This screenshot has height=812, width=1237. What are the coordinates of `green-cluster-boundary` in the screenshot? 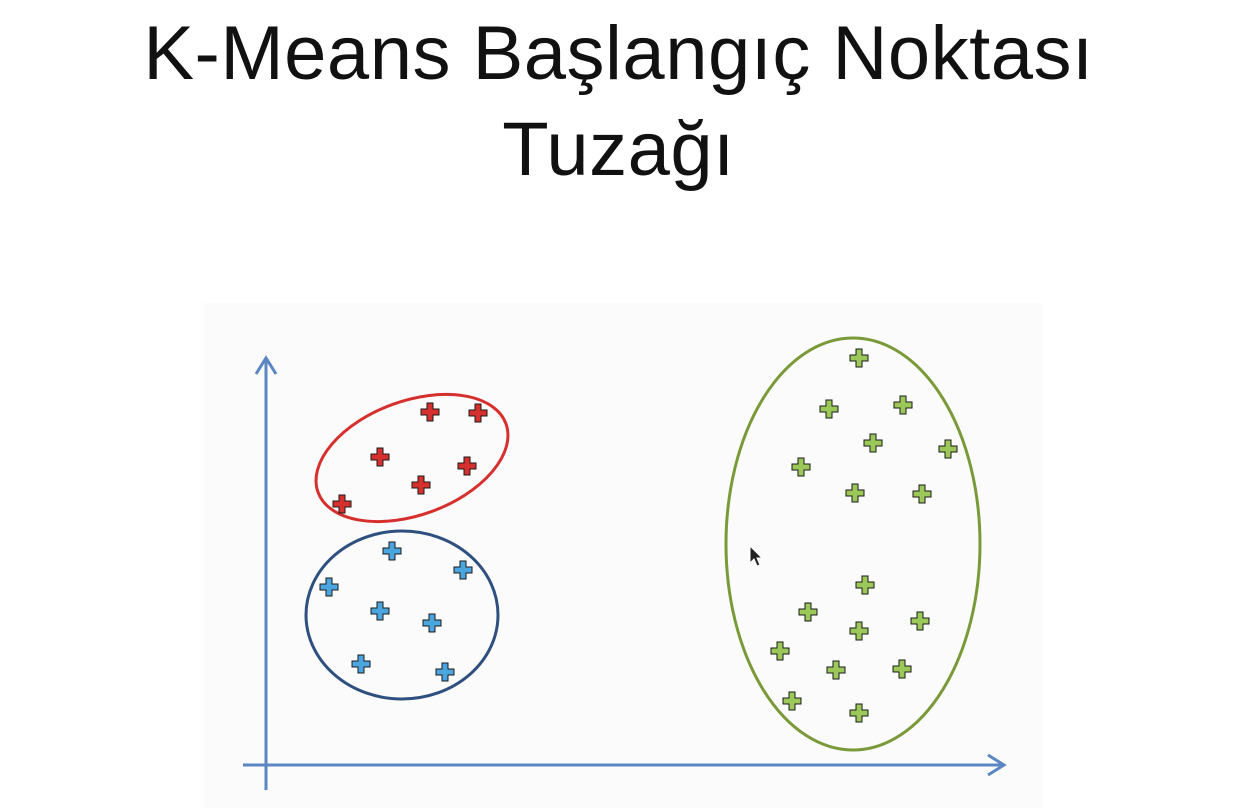 It's located at (853, 544).